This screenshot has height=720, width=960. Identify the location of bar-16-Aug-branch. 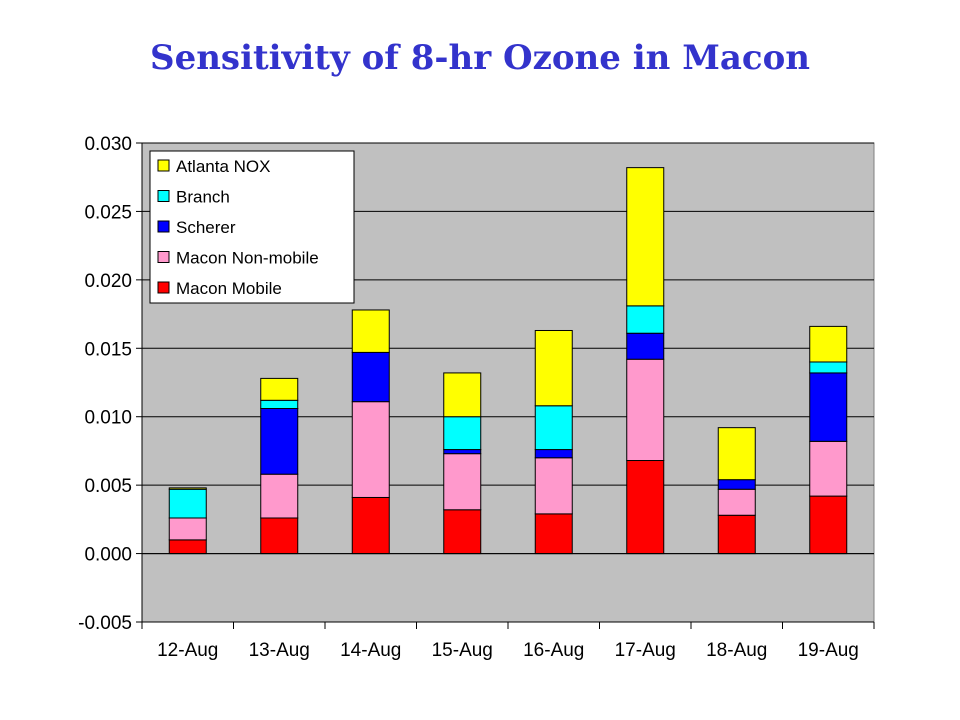
(553, 428).